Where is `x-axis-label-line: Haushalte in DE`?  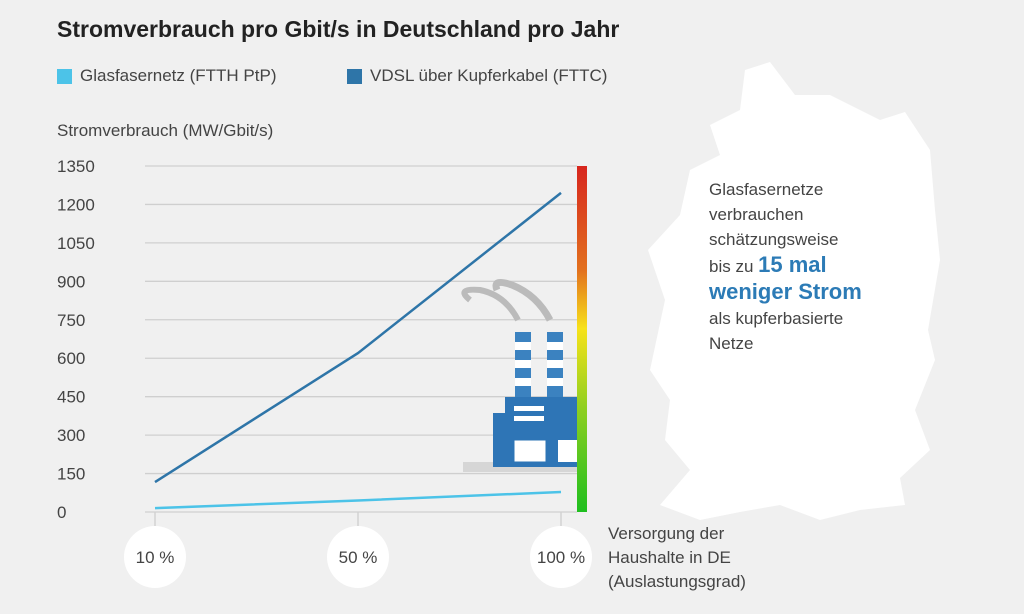
x-axis-label-line: Haushalte in DE is located at coordinates (669, 557).